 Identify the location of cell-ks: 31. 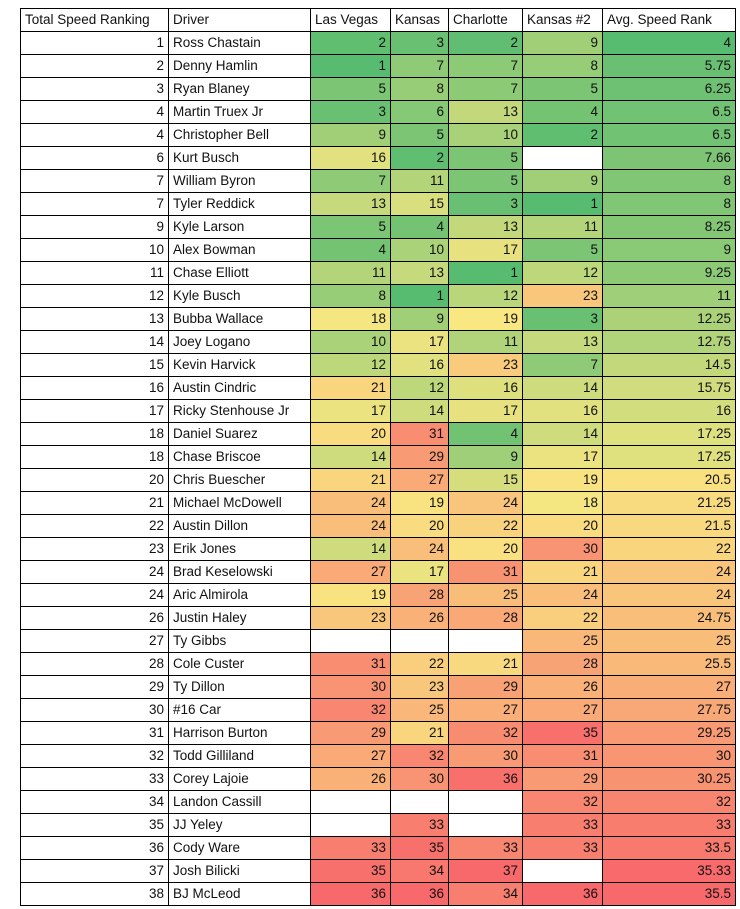
(419, 434).